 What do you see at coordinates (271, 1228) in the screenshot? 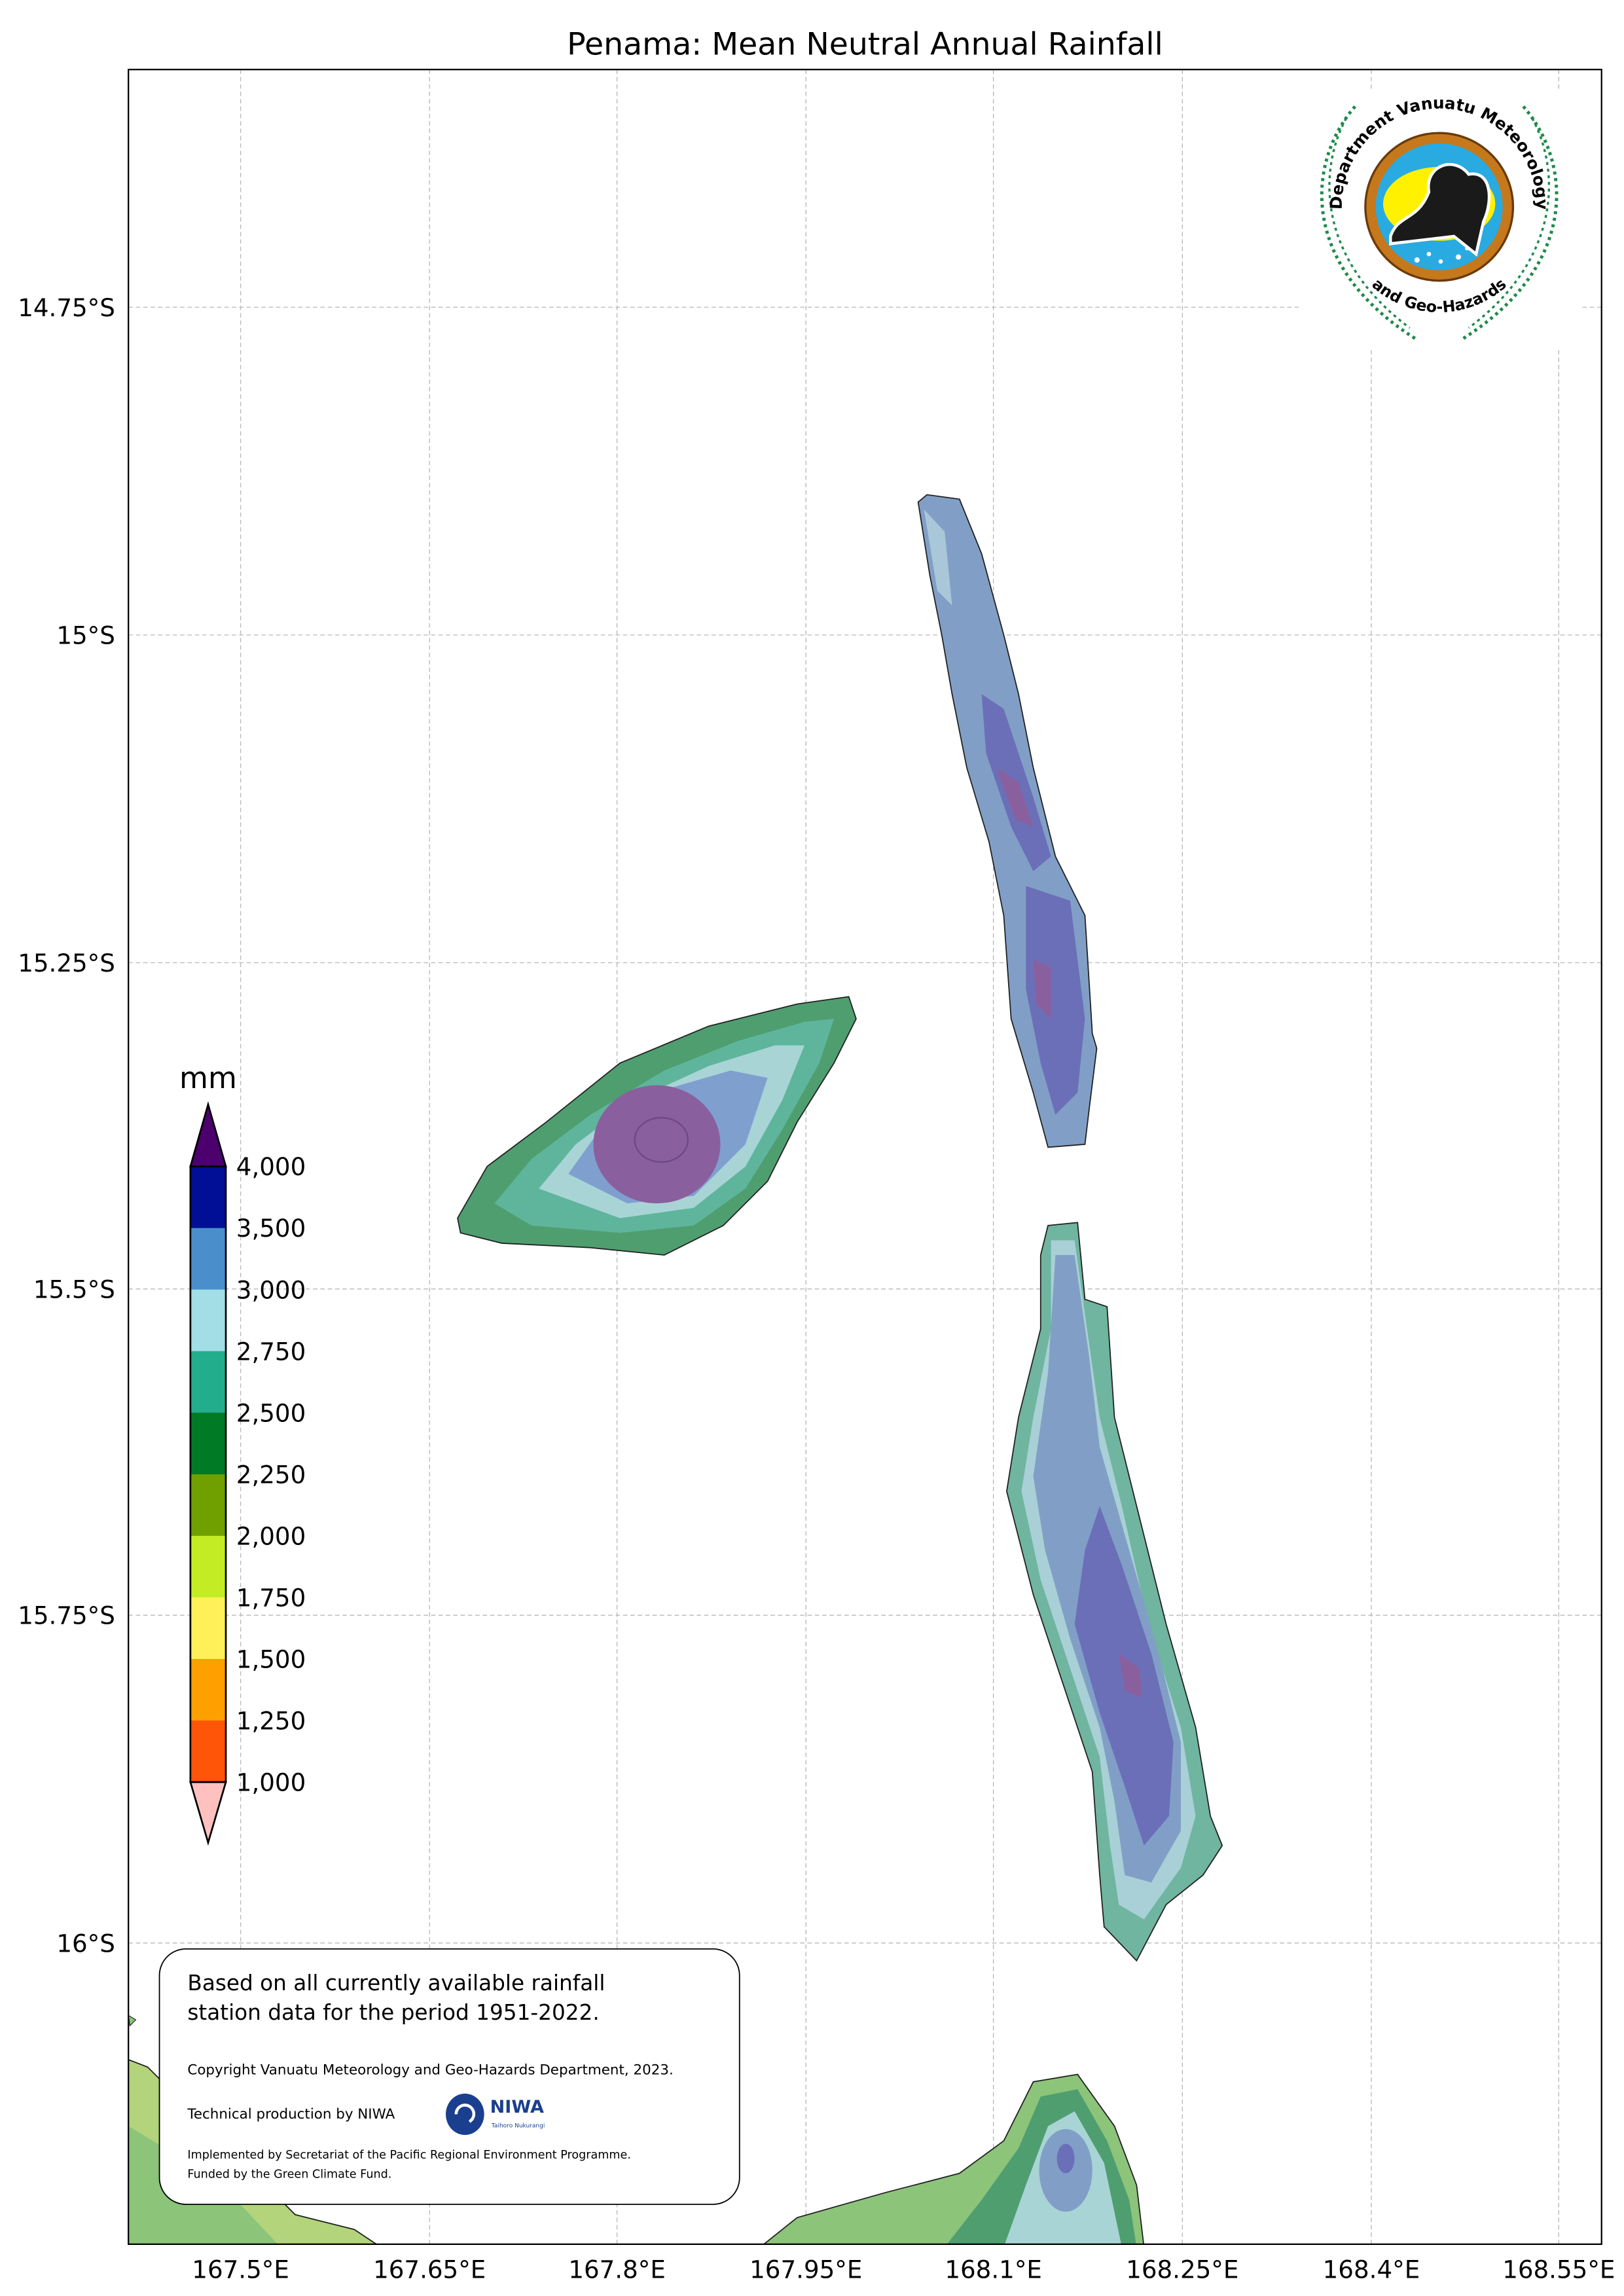
I see `colorbar-label: 3,500` at bounding box center [271, 1228].